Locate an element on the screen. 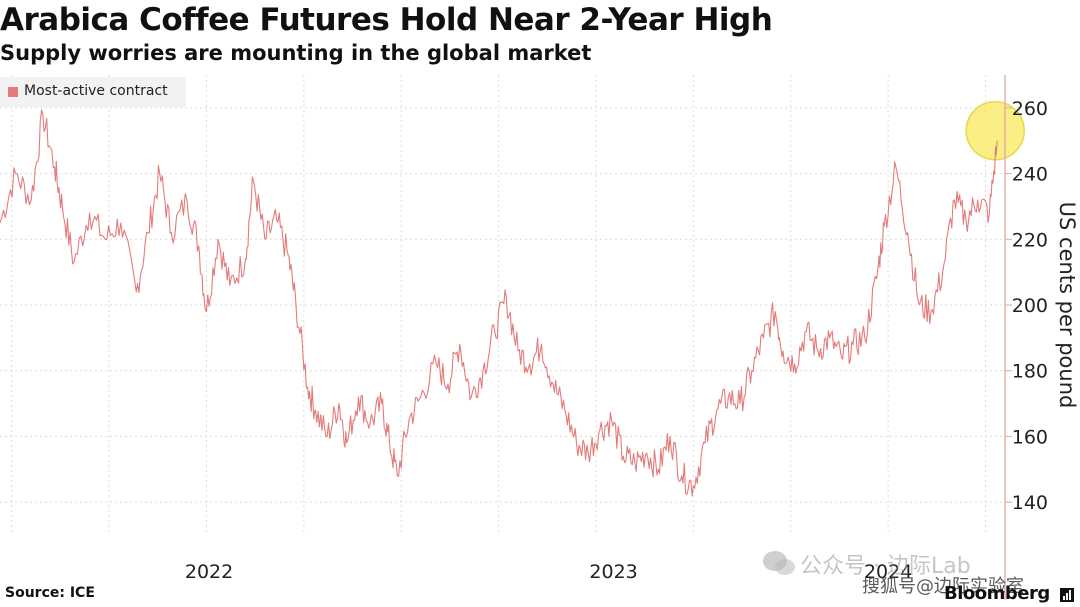 Image resolution: width=1080 pixels, height=607 pixels. y-tick-label: 200 is located at coordinates (1030, 306).